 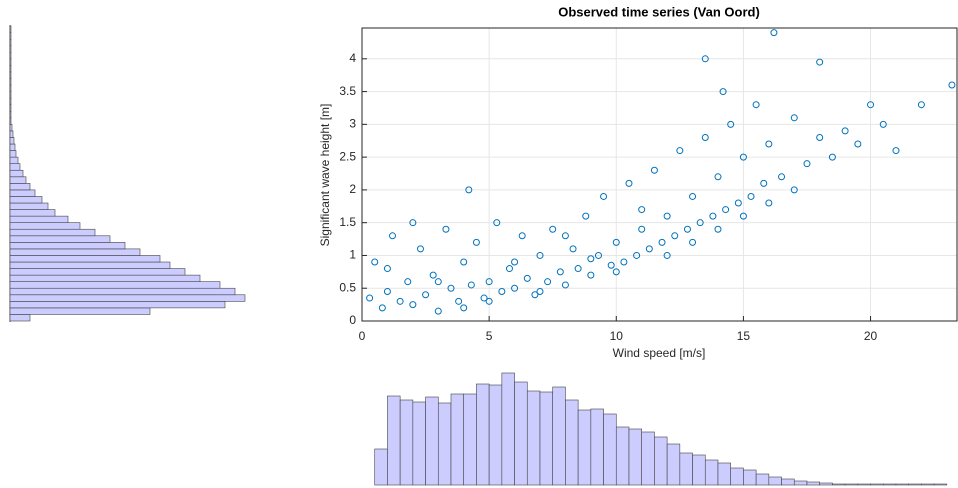 I want to click on y-tick-label: 0, so click(x=352, y=320).